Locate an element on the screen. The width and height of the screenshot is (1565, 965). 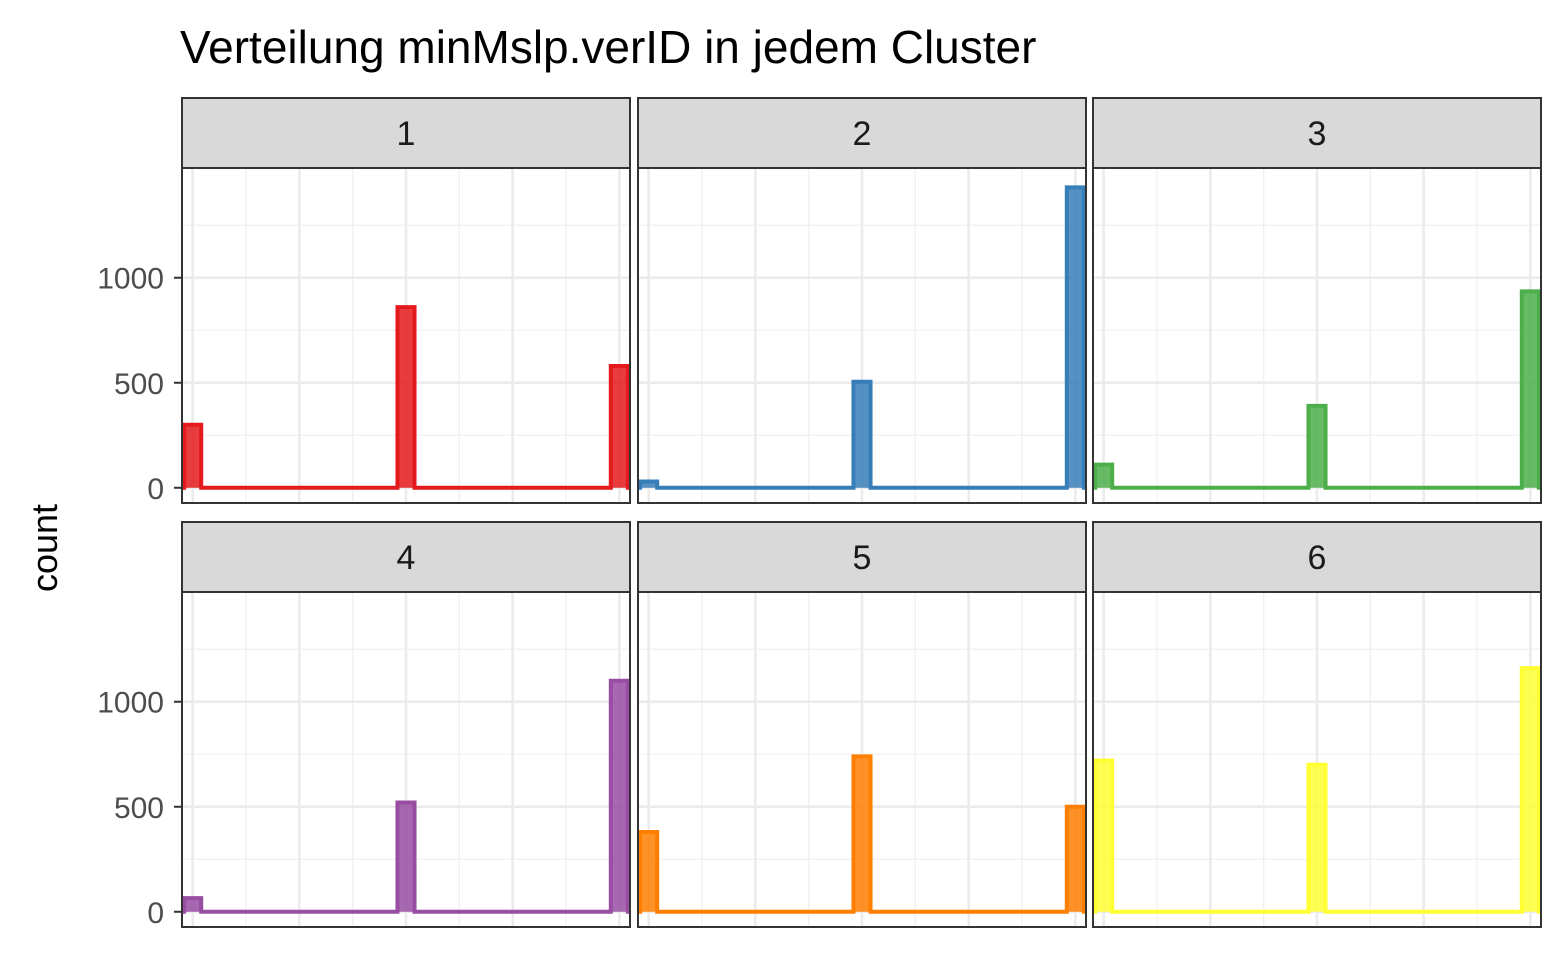
facet-strip-label: 1 is located at coordinates (406, 134).